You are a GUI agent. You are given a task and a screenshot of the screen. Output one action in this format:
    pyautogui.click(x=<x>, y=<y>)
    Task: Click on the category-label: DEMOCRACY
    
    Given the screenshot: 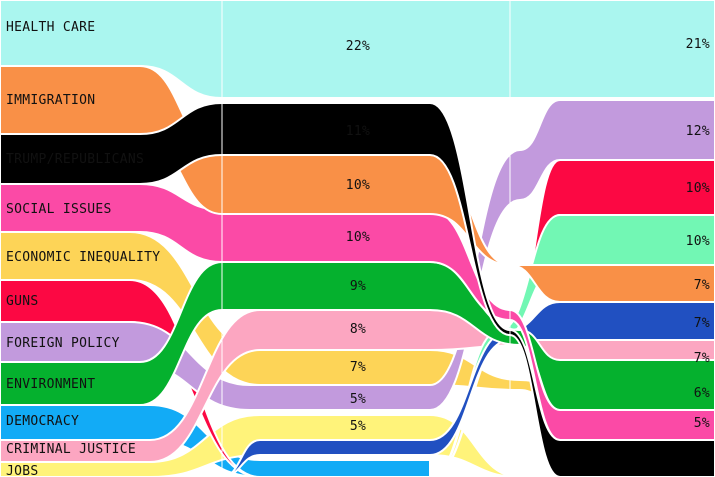 What is the action you would take?
    pyautogui.click(x=42, y=421)
    